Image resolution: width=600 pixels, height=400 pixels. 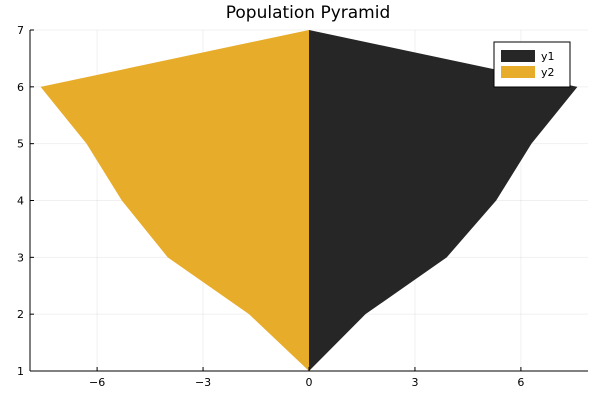 What do you see at coordinates (532, 64) in the screenshot?
I see `legend-box` at bounding box center [532, 64].